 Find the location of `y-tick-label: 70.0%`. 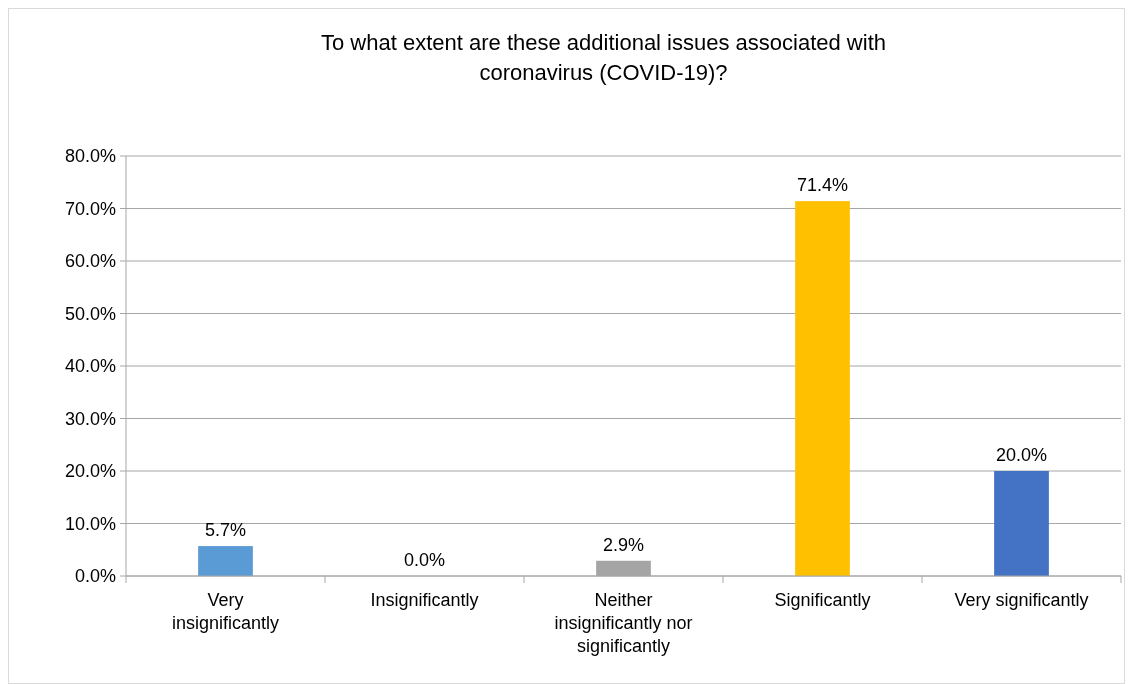

y-tick-label: 70.0% is located at coordinates (90, 208).